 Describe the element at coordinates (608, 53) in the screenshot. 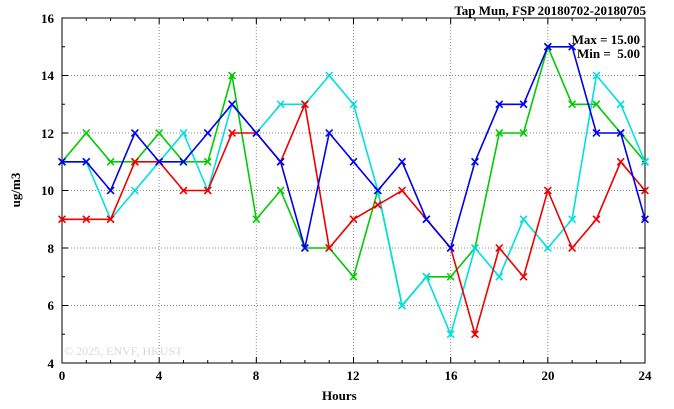

I see `min-annotation: Min = 5.00` at that location.